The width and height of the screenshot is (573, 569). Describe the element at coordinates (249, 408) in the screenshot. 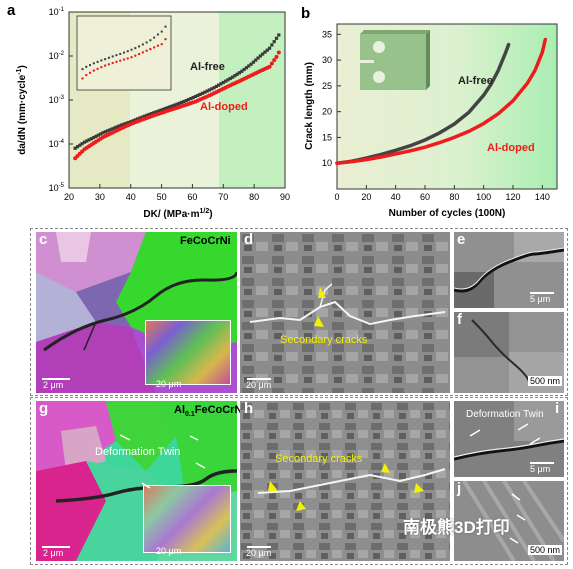

I see `panel-label-h: h` at that location.